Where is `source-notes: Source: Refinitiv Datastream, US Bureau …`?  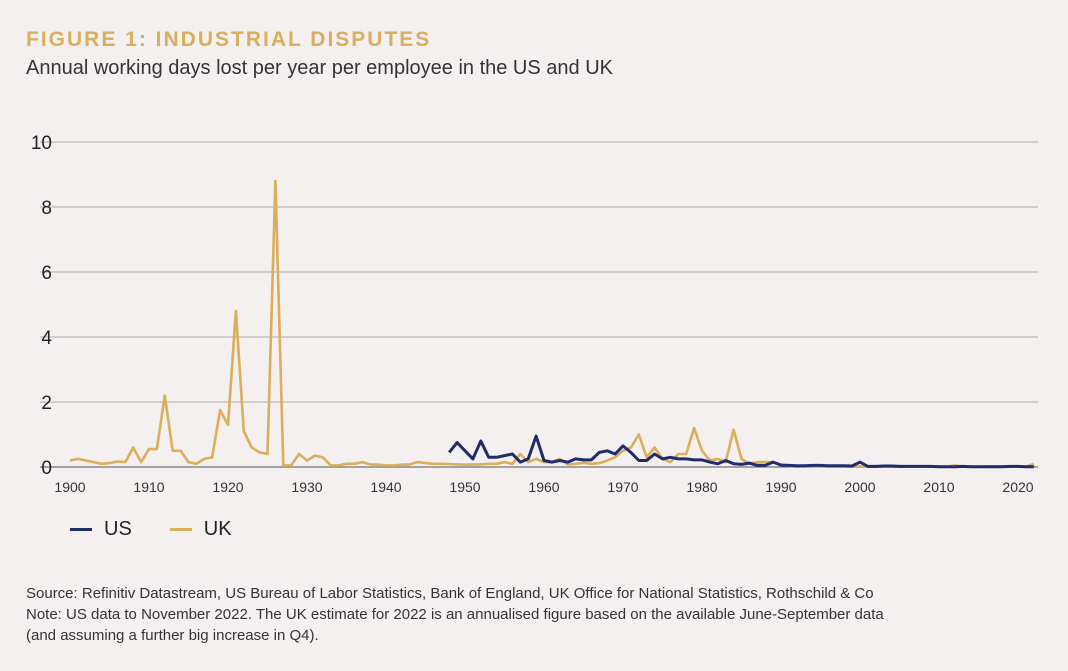
source-notes: Source: Refinitiv Datastream, US Bureau … is located at coordinates (455, 614).